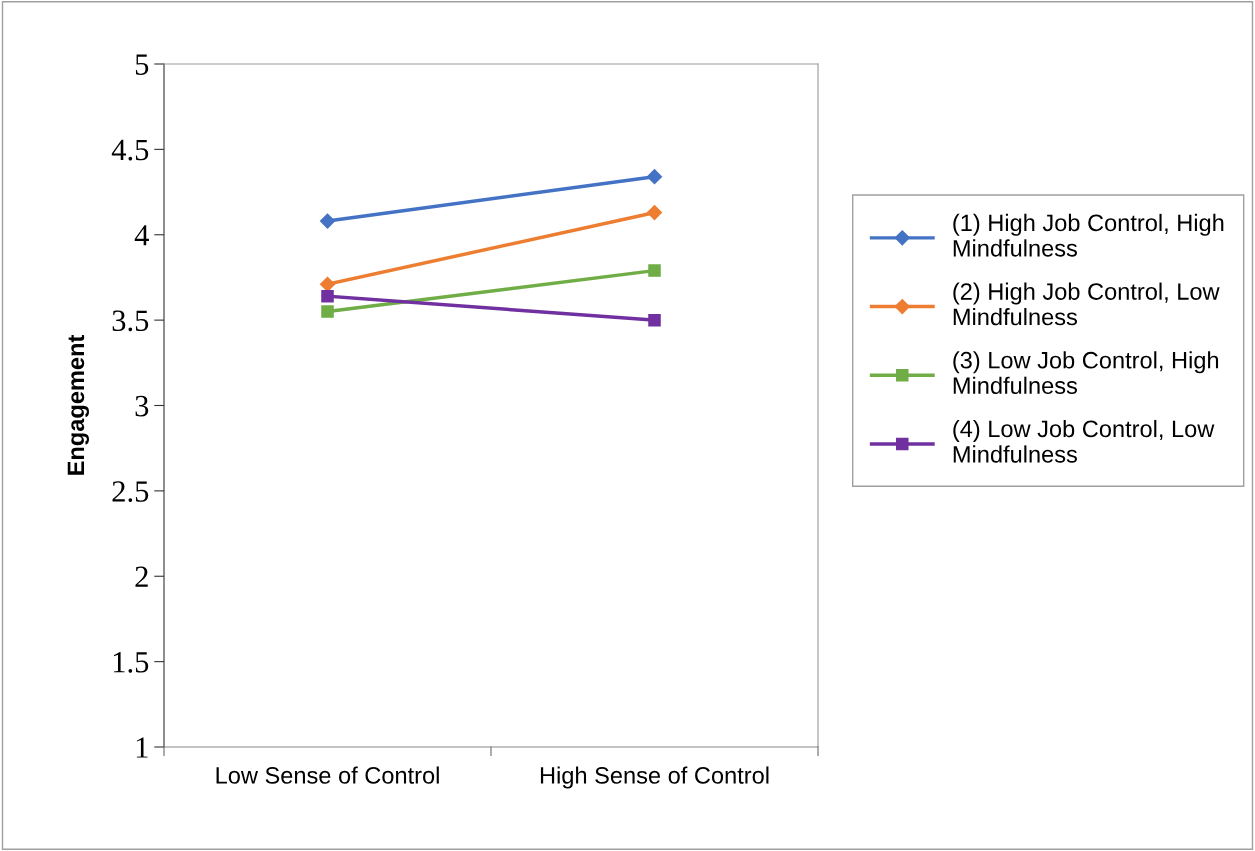  I want to click on x-tick-label: High Sense of Control, so click(654, 777).